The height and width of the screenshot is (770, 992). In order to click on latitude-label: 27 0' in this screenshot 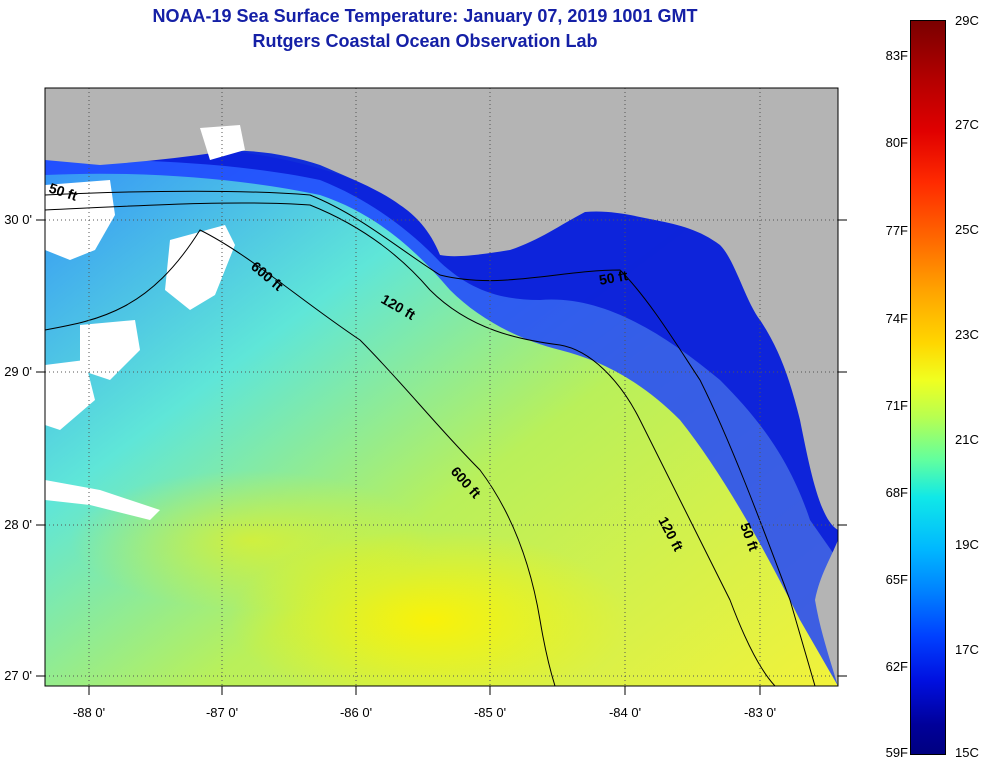, I will do `click(18, 675)`.